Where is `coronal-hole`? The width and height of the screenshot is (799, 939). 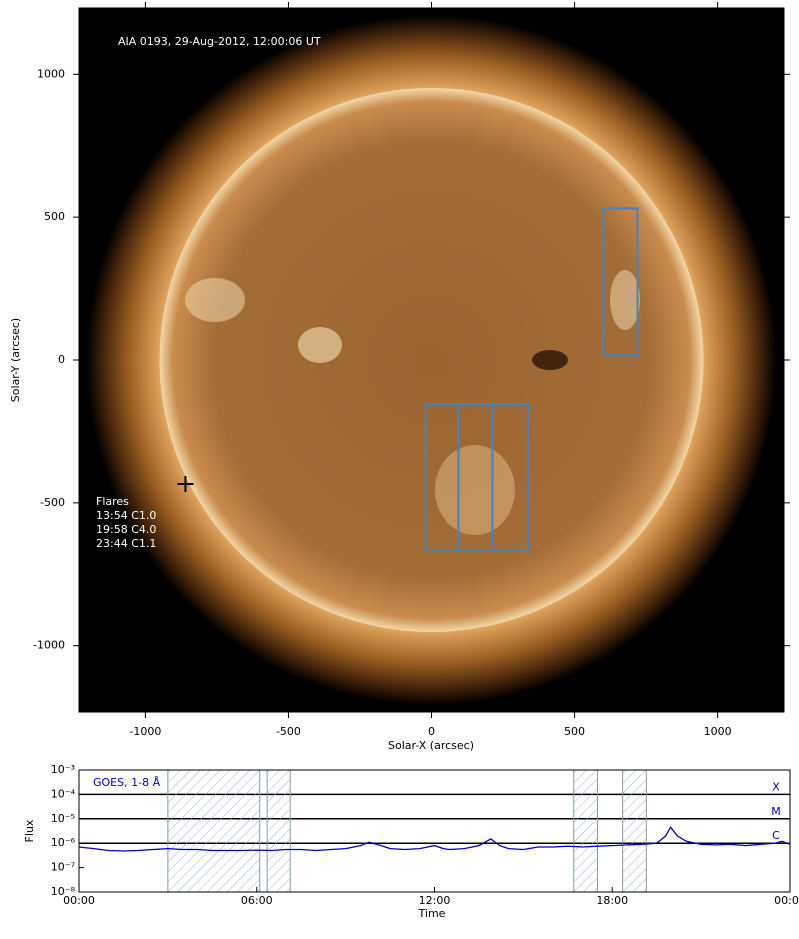
coronal-hole is located at coordinates (550, 360).